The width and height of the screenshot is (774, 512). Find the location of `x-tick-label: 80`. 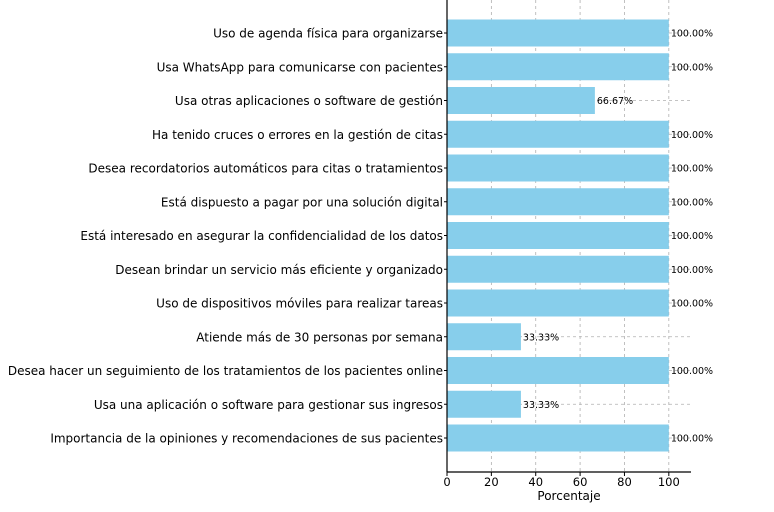

x-tick-label: 80 is located at coordinates (624, 482).